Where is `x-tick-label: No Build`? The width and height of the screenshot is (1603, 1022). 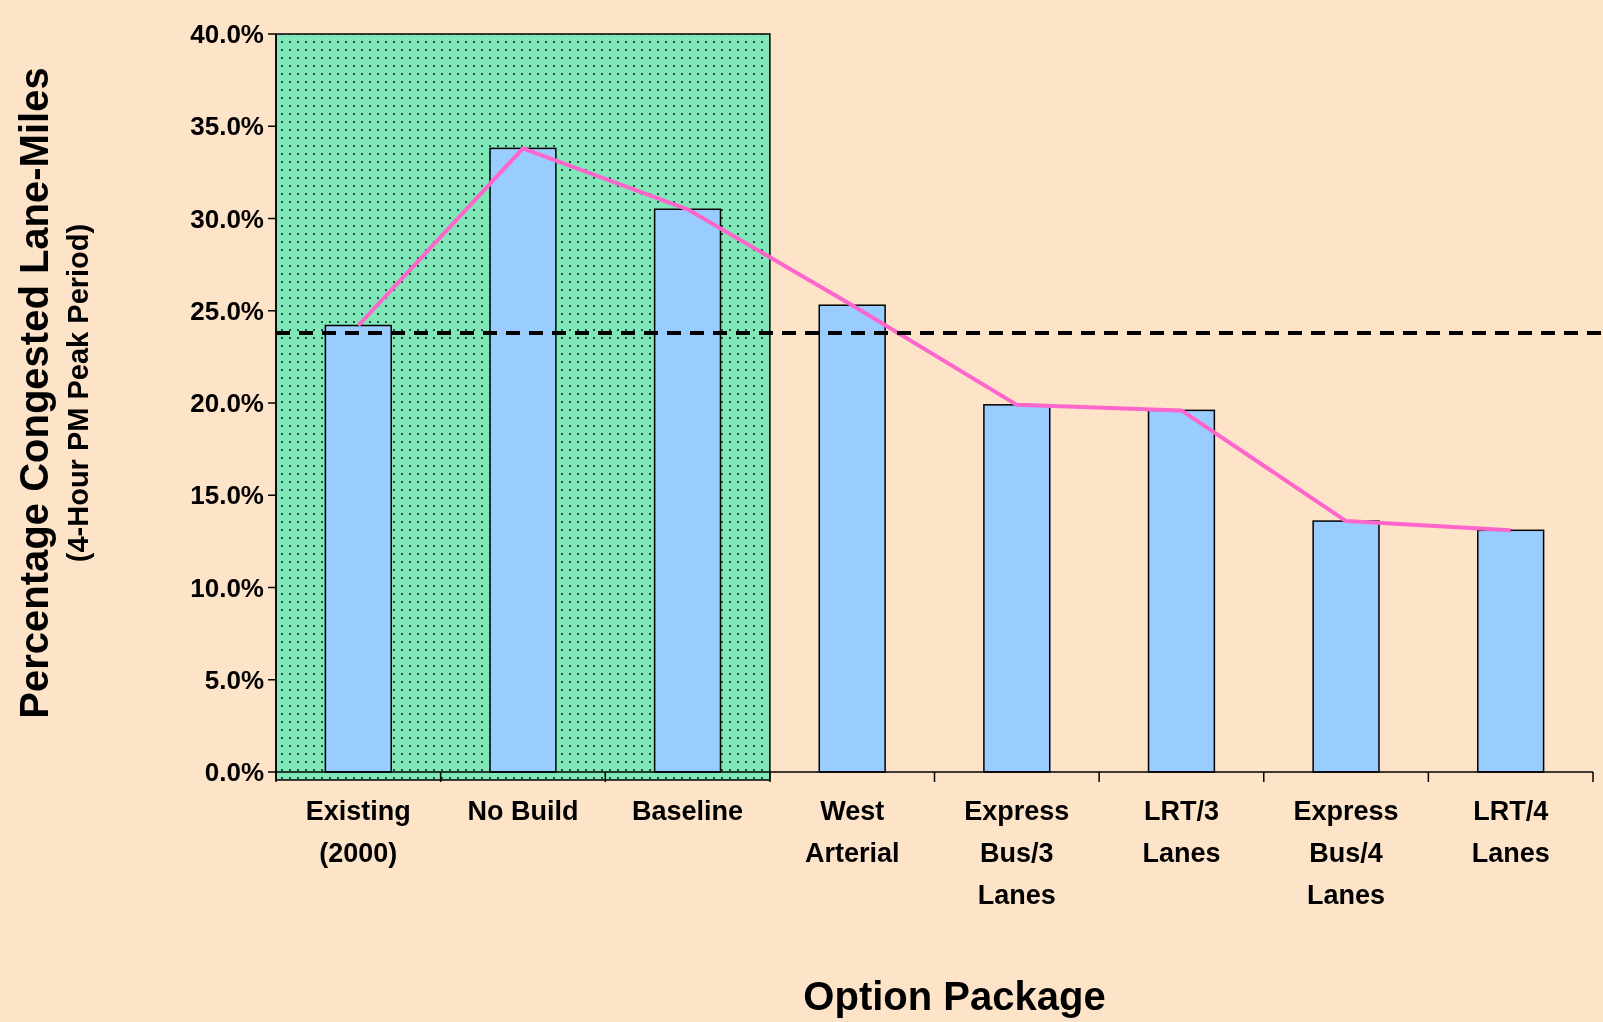 x-tick-label: No Build is located at coordinates (523, 811).